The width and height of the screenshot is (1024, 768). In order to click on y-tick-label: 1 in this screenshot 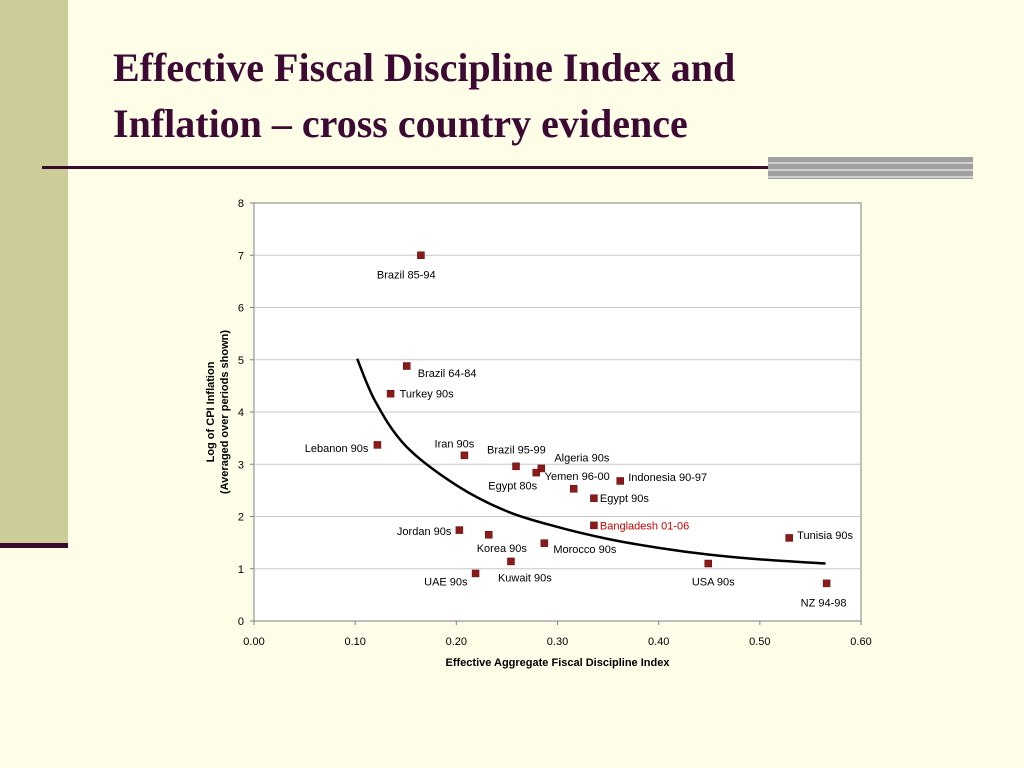, I will do `click(241, 570)`.